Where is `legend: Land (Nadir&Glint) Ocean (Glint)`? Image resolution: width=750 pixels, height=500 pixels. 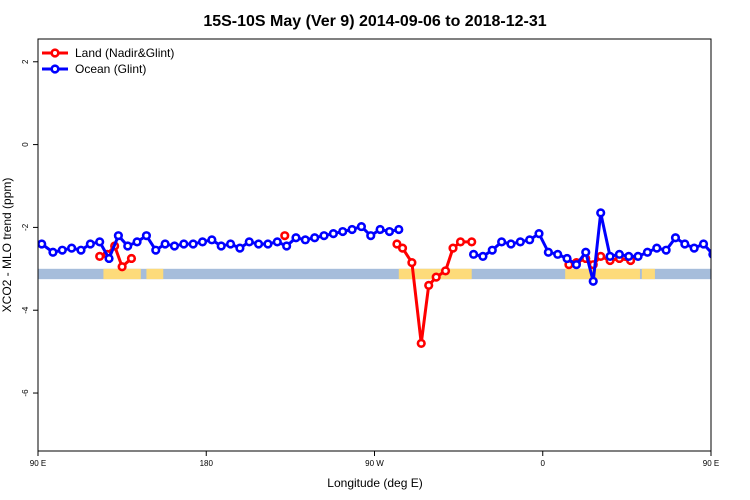
legend: Land (Nadir&Glint) Ocean (Glint) is located at coordinates (108, 61).